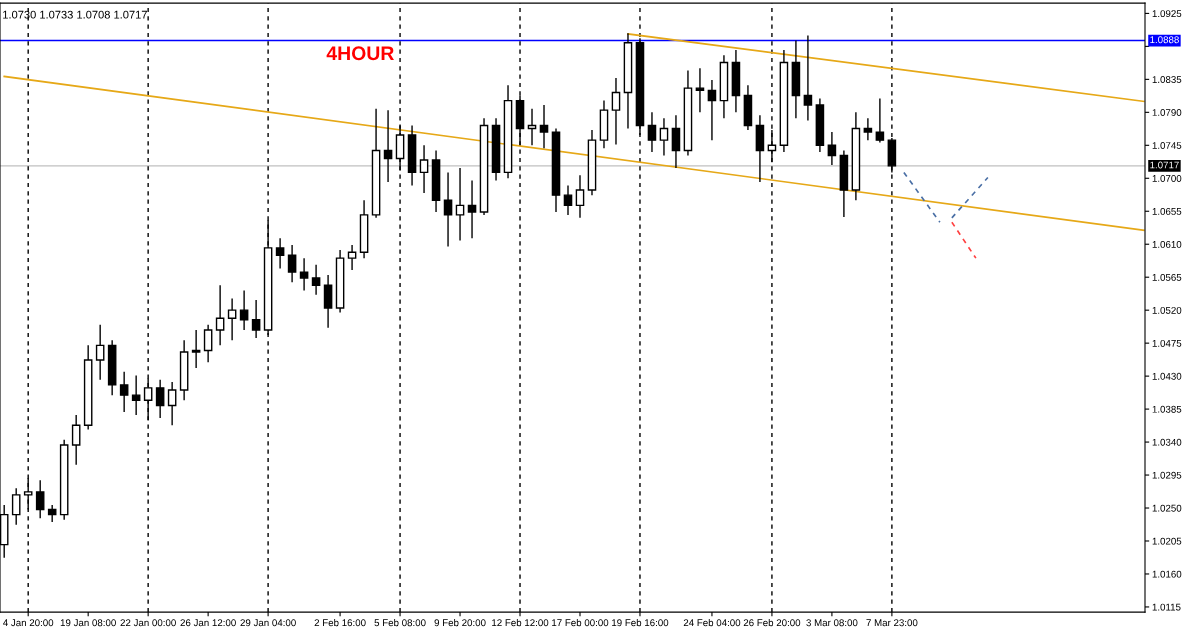  I want to click on x-tick-label: 9 Feb 20:00, so click(460, 623).